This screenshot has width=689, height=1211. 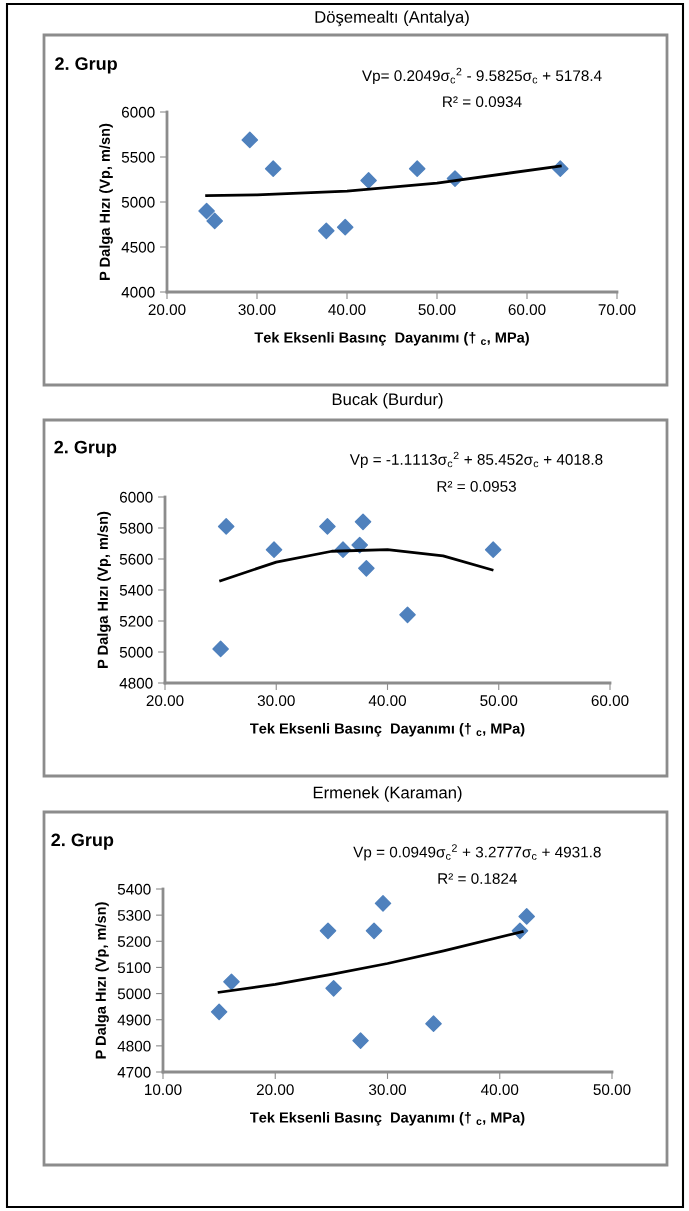 What do you see at coordinates (387, 794) in the screenshot?
I see `chart-title: Ermenek (Karaman)` at bounding box center [387, 794].